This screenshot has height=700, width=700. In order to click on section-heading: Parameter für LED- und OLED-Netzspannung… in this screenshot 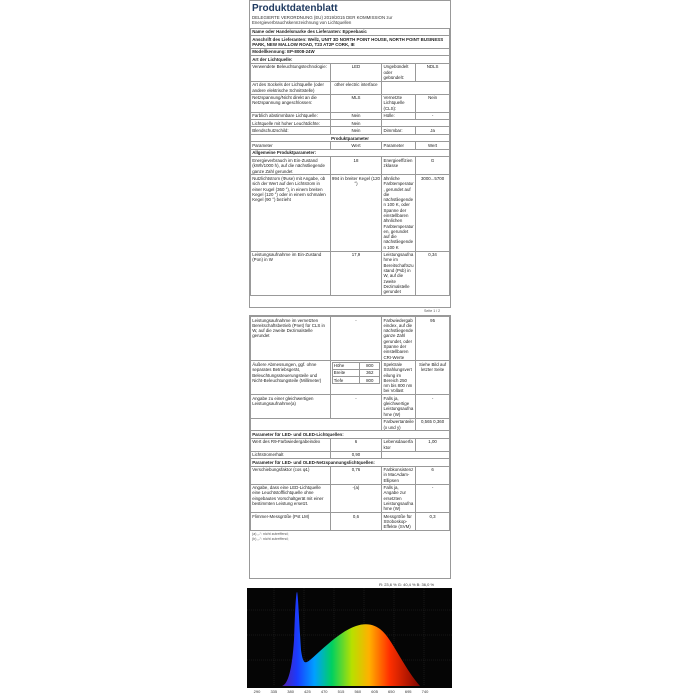, I will do `click(350, 462)`.